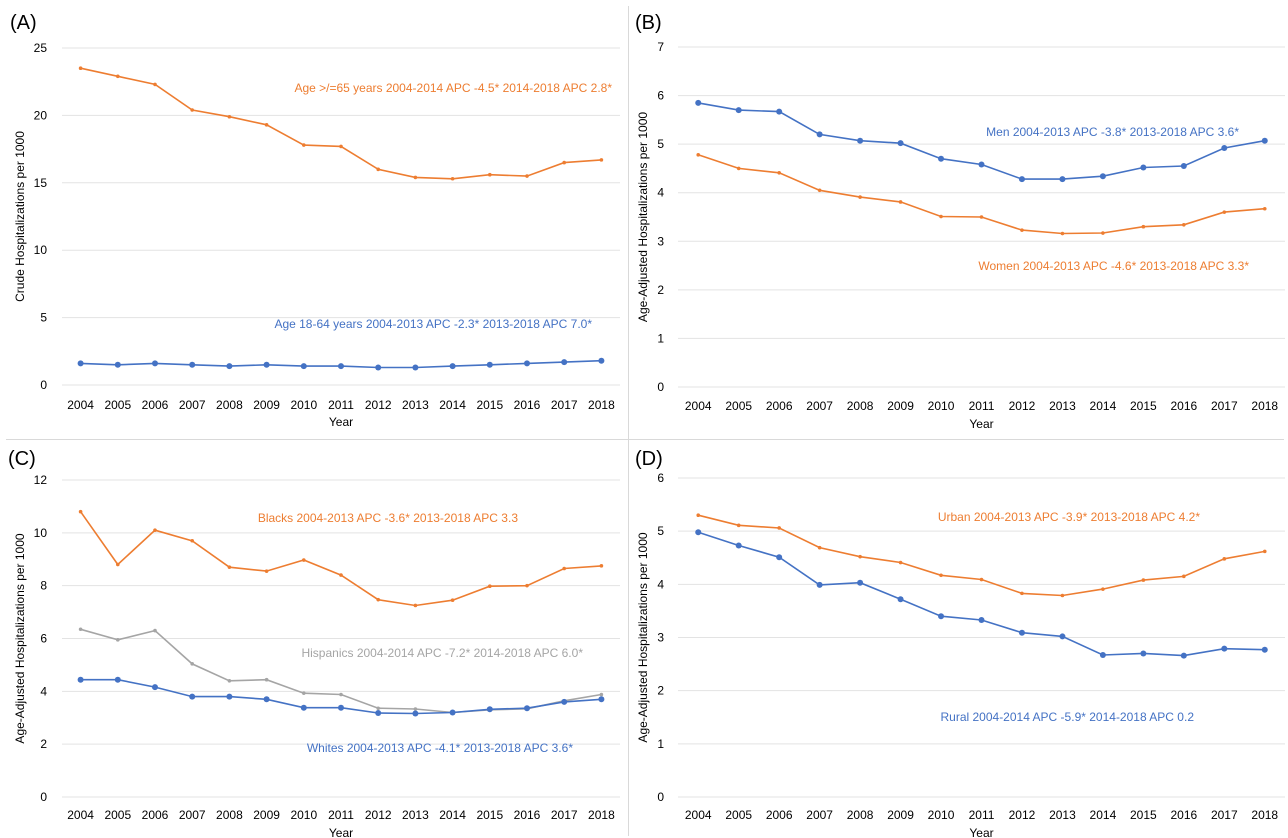 The image size is (1288, 838). I want to click on x-tick-label: 2012, so click(1022, 815).